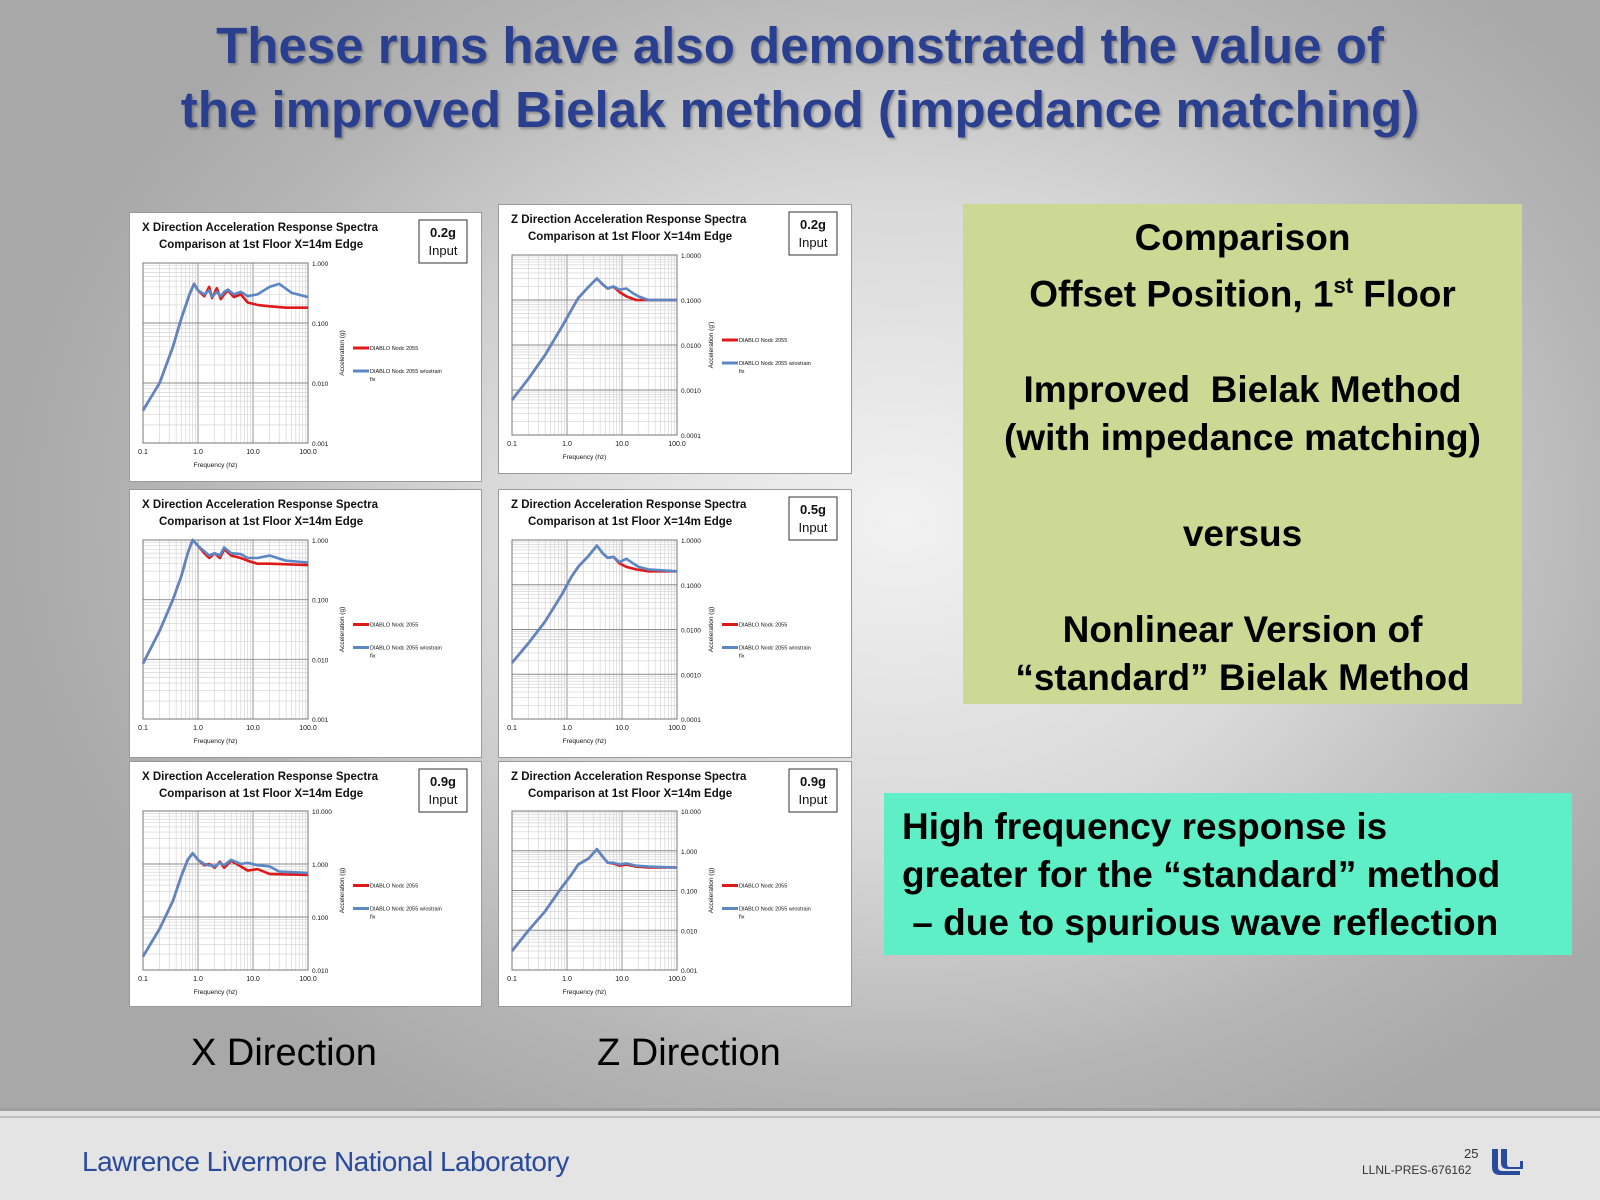 Image resolution: width=1600 pixels, height=1200 pixels. I want to click on y-tick-label: 0.0001, so click(691, 436).